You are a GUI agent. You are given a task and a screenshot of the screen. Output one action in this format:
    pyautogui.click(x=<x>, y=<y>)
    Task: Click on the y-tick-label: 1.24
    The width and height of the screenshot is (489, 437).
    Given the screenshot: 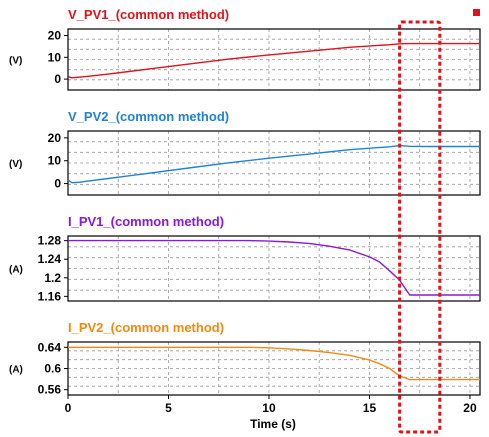 What is the action you would take?
    pyautogui.click(x=50, y=259)
    